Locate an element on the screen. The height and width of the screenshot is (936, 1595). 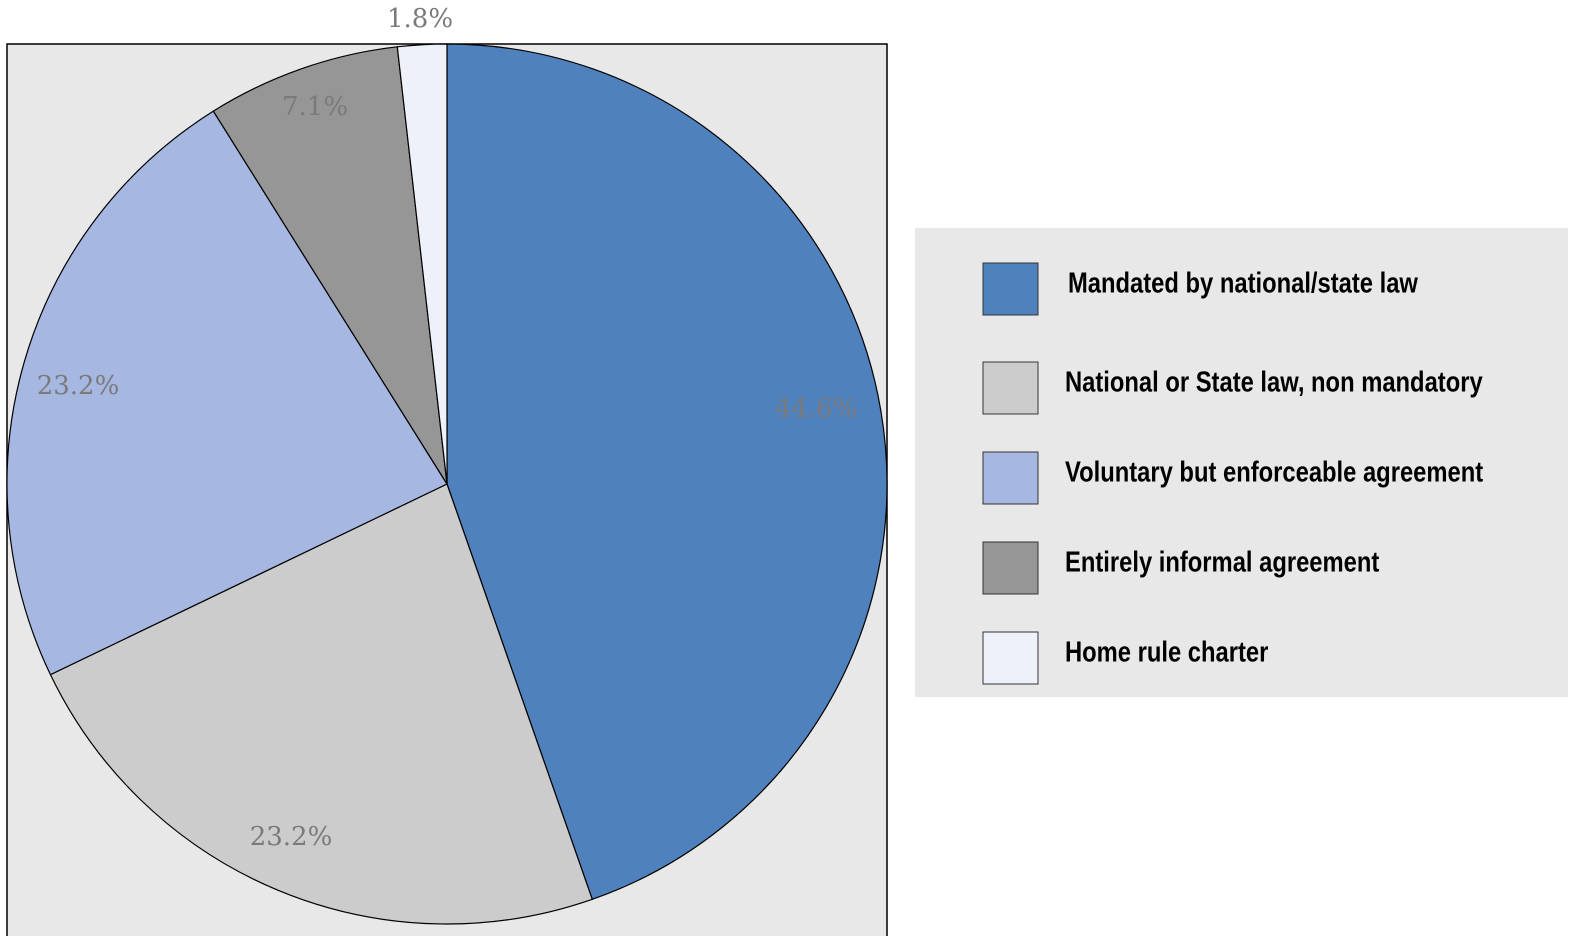
legend-entry: Mandated by national/state law is located at coordinates (1243, 282).